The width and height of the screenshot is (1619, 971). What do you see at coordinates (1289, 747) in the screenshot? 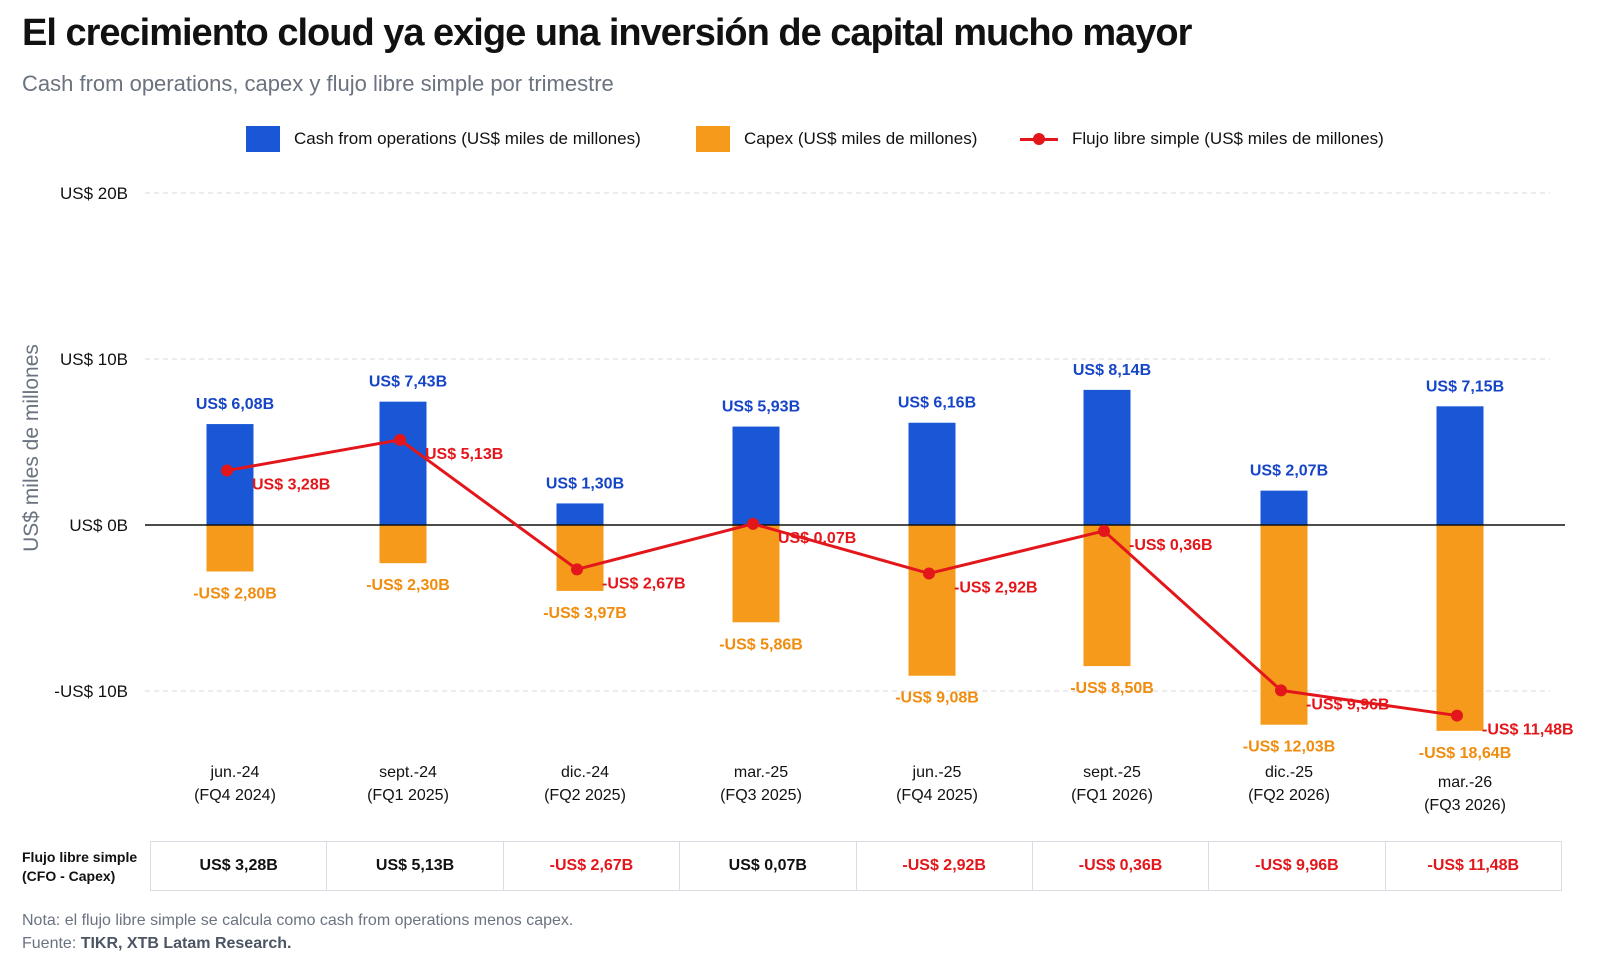
I see `capex-value-label: -US$ 12,03B` at bounding box center [1289, 747].